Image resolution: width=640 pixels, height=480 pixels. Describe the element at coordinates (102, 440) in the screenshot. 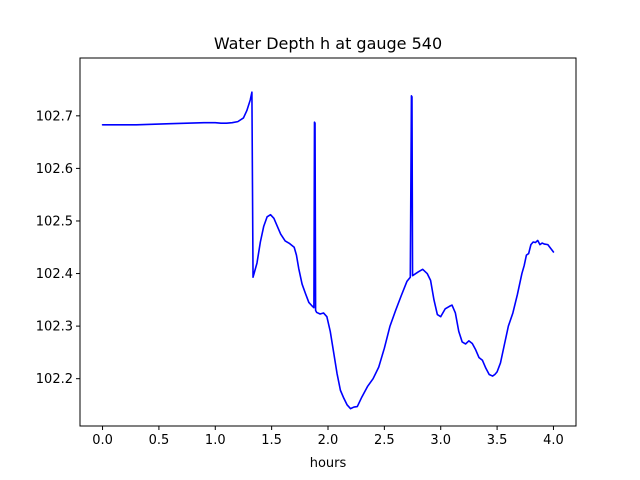

I see `x-tick-label: 0.0` at that location.